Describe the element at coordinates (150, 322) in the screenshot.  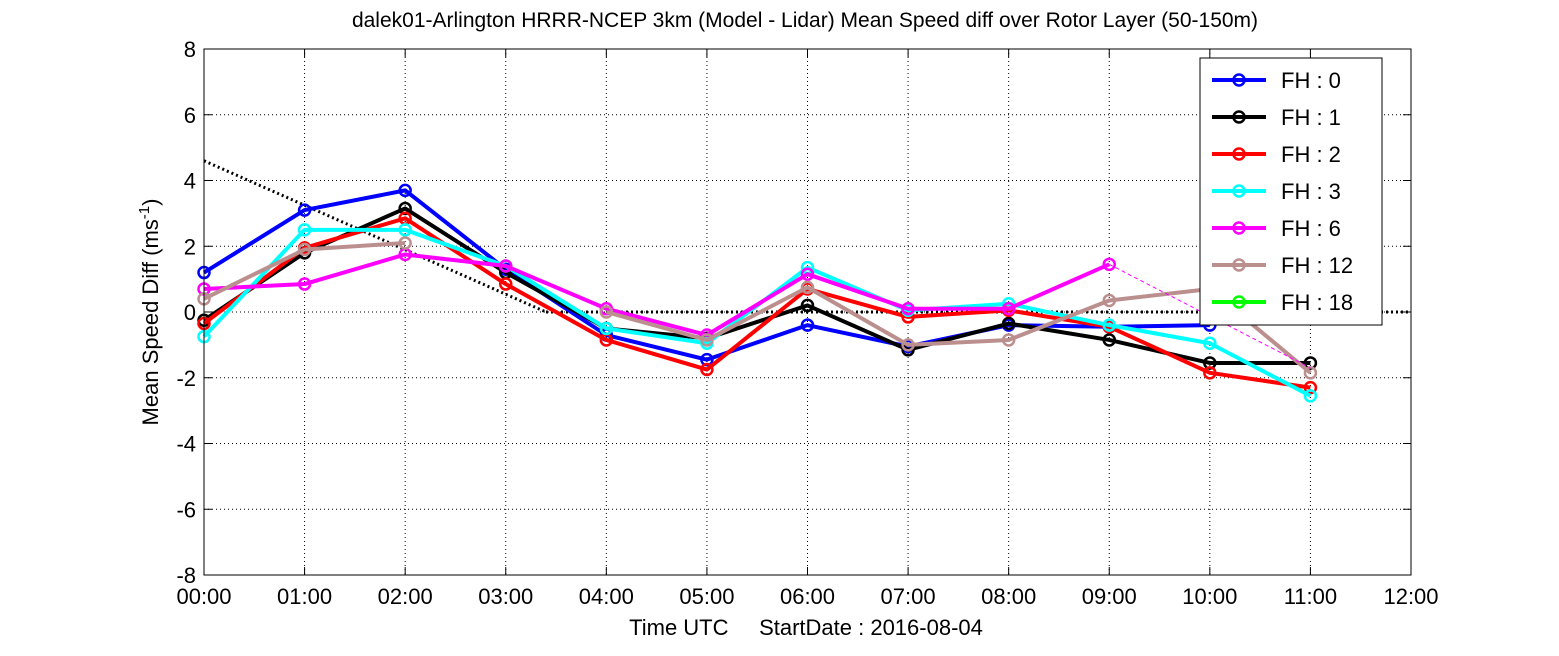
I see `y-axis-title-main: Mean Speed Diff (ms` at that location.